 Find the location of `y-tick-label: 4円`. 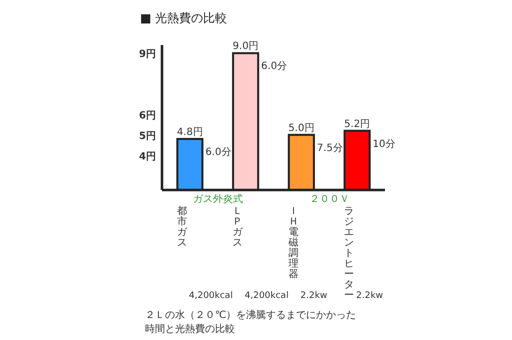

y-tick-label: 4円 is located at coordinates (147, 156).